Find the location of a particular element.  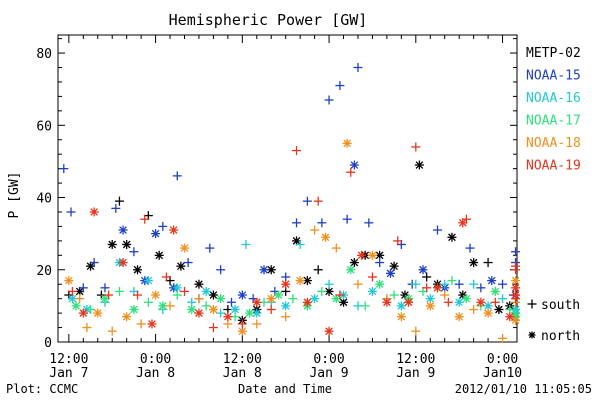

x-tick-label-date: Jan 8 is located at coordinates (242, 373).